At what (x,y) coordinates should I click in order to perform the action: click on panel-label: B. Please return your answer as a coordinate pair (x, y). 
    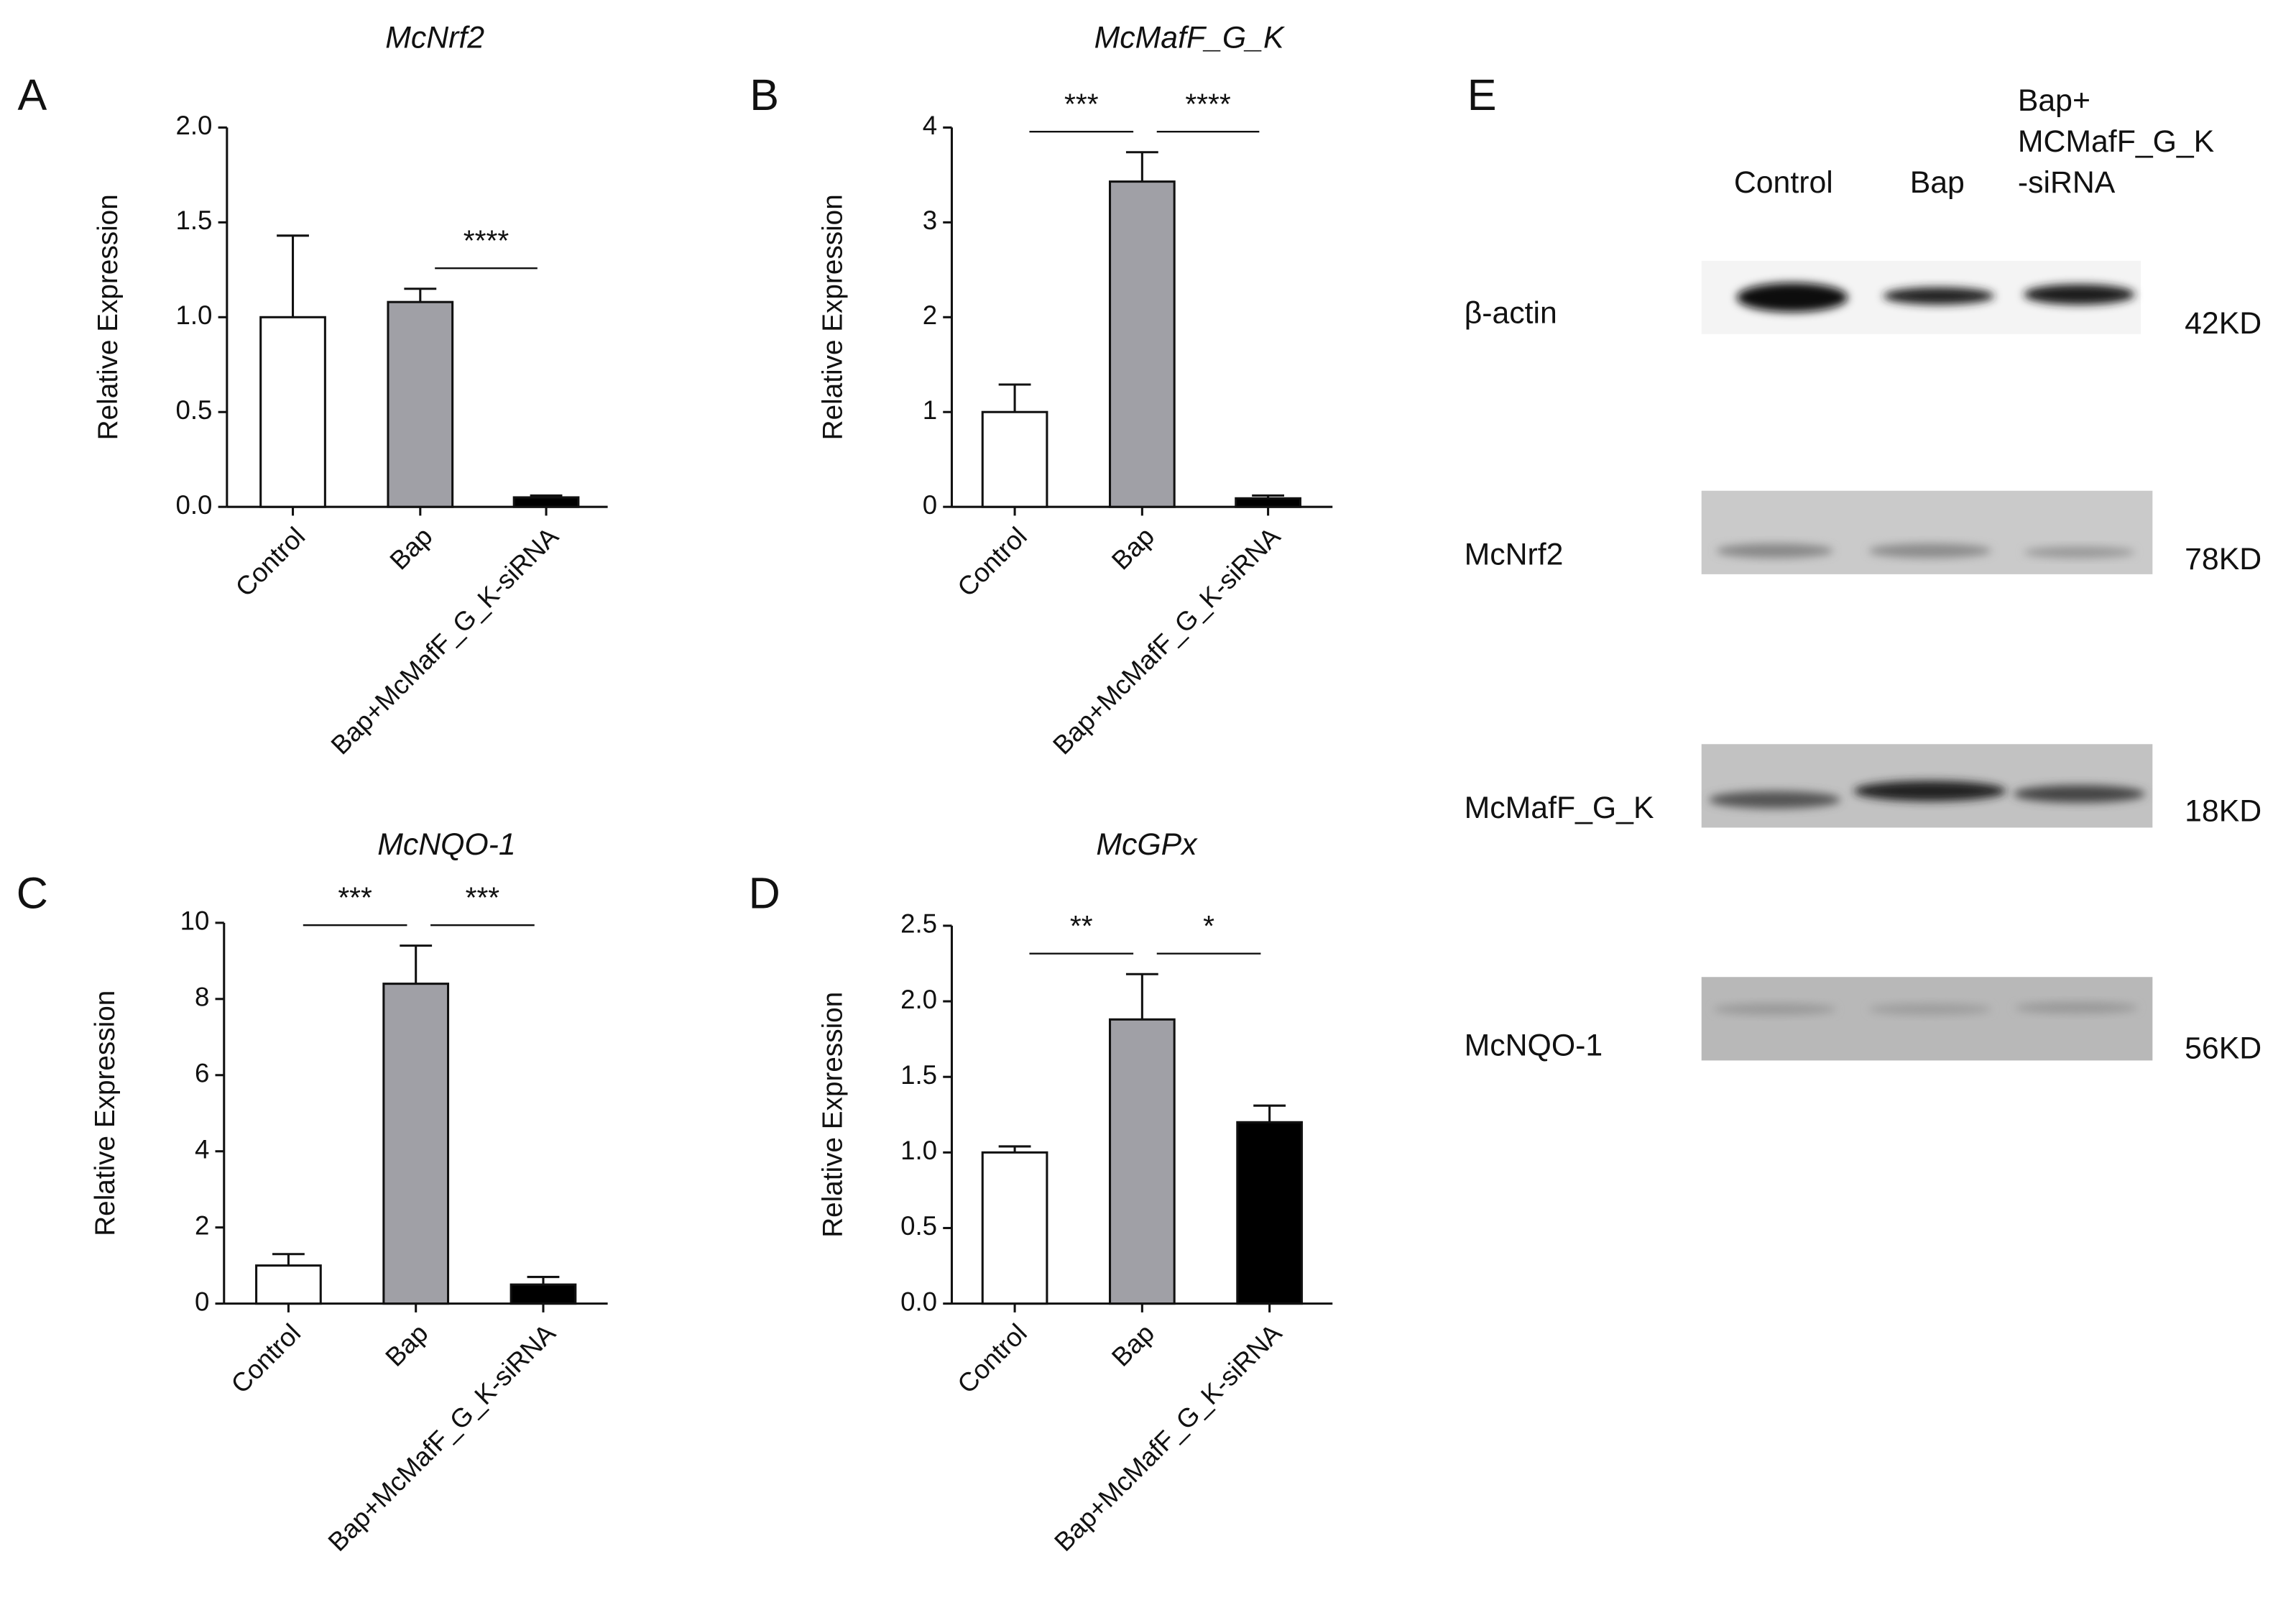
    Looking at the image, I should click on (764, 94).